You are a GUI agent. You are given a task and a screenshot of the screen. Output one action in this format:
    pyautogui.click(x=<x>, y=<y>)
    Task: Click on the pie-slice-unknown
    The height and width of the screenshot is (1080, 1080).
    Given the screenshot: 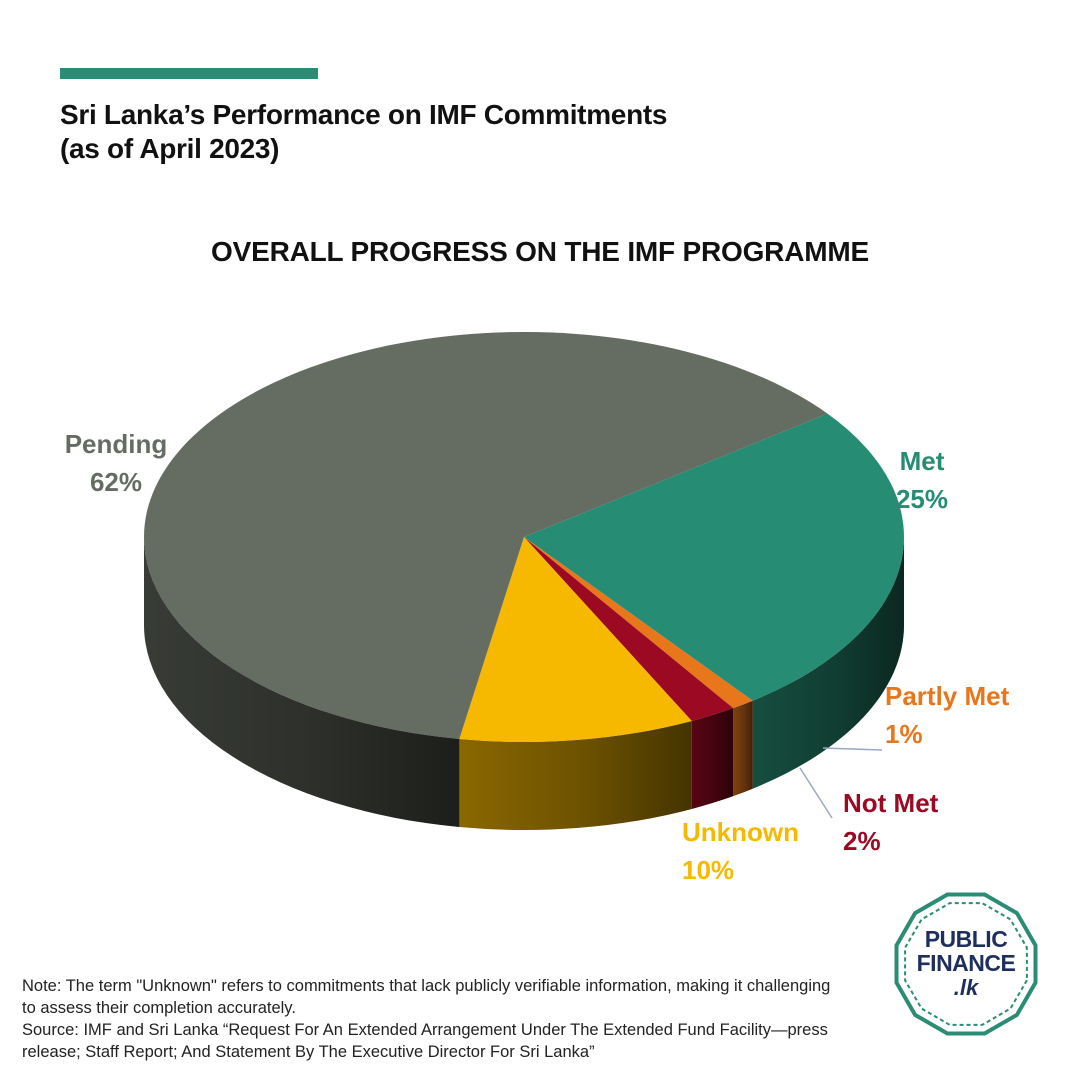 What is the action you would take?
    pyautogui.click(x=575, y=639)
    